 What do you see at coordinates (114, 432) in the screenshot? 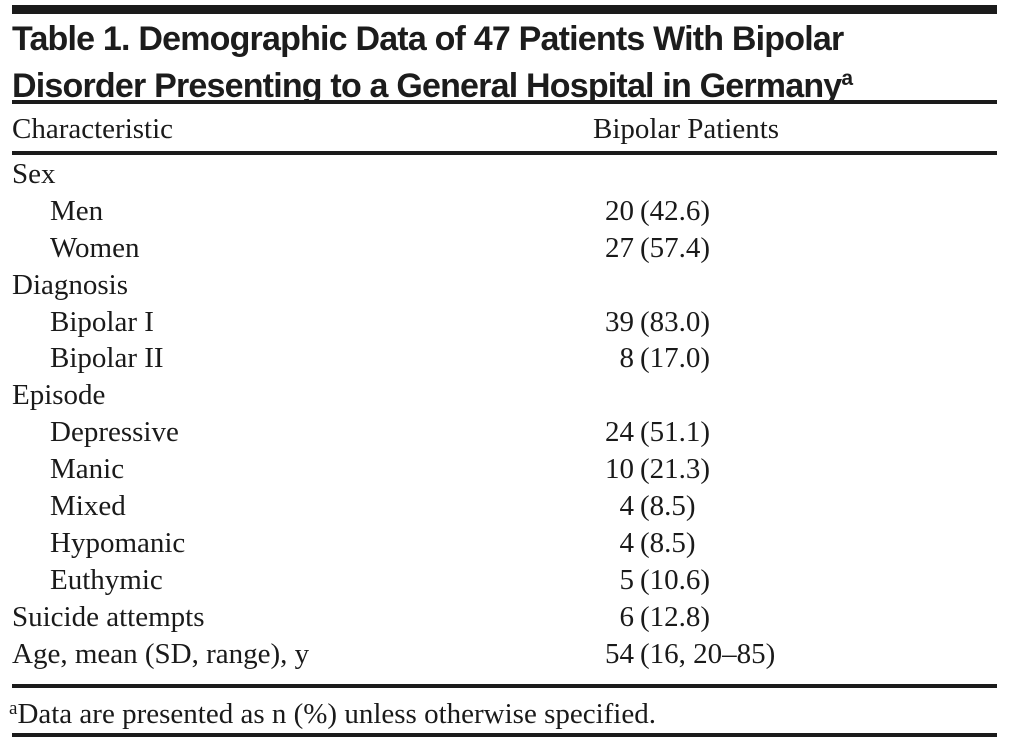
I see `row-label: Depressive` at bounding box center [114, 432].